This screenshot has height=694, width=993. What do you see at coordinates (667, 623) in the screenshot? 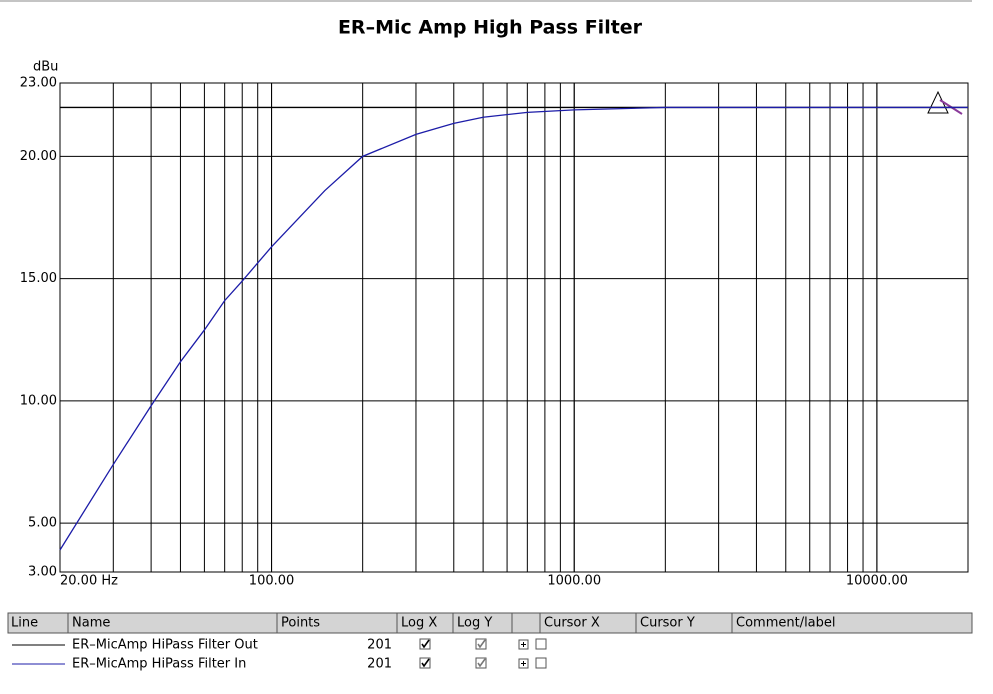
I see `column-header: Cursor Y` at bounding box center [667, 623].